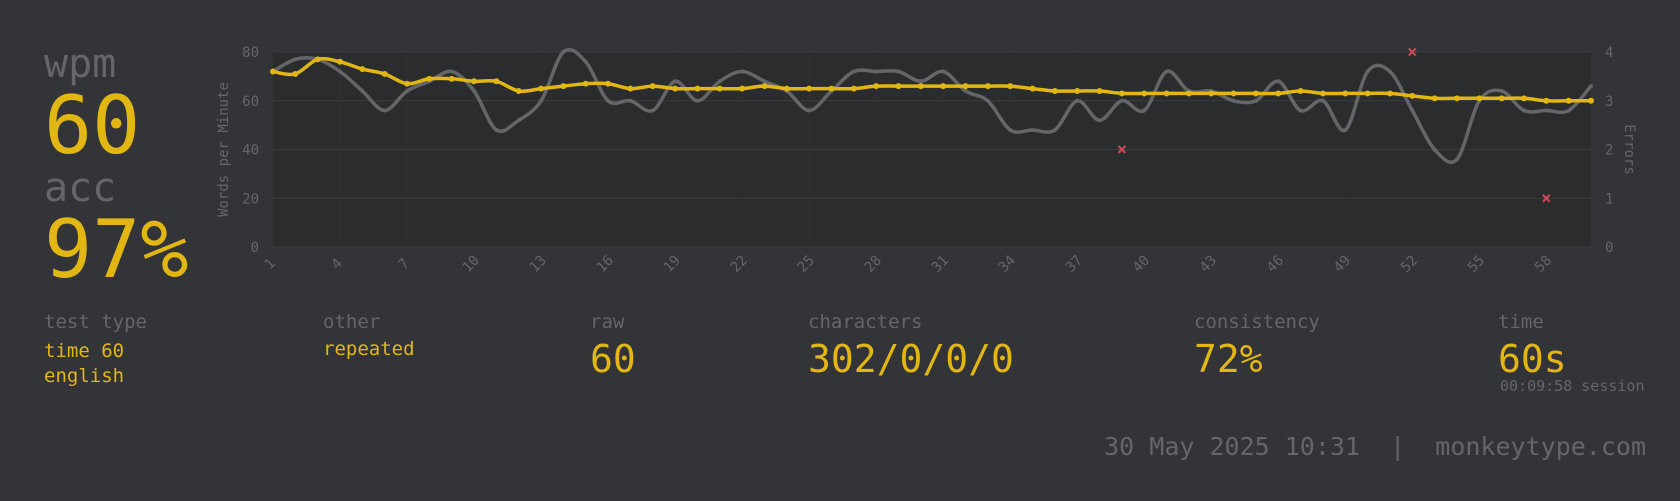  Describe the element at coordinates (1532, 359) in the screenshot. I see `time-value: 60s` at that location.